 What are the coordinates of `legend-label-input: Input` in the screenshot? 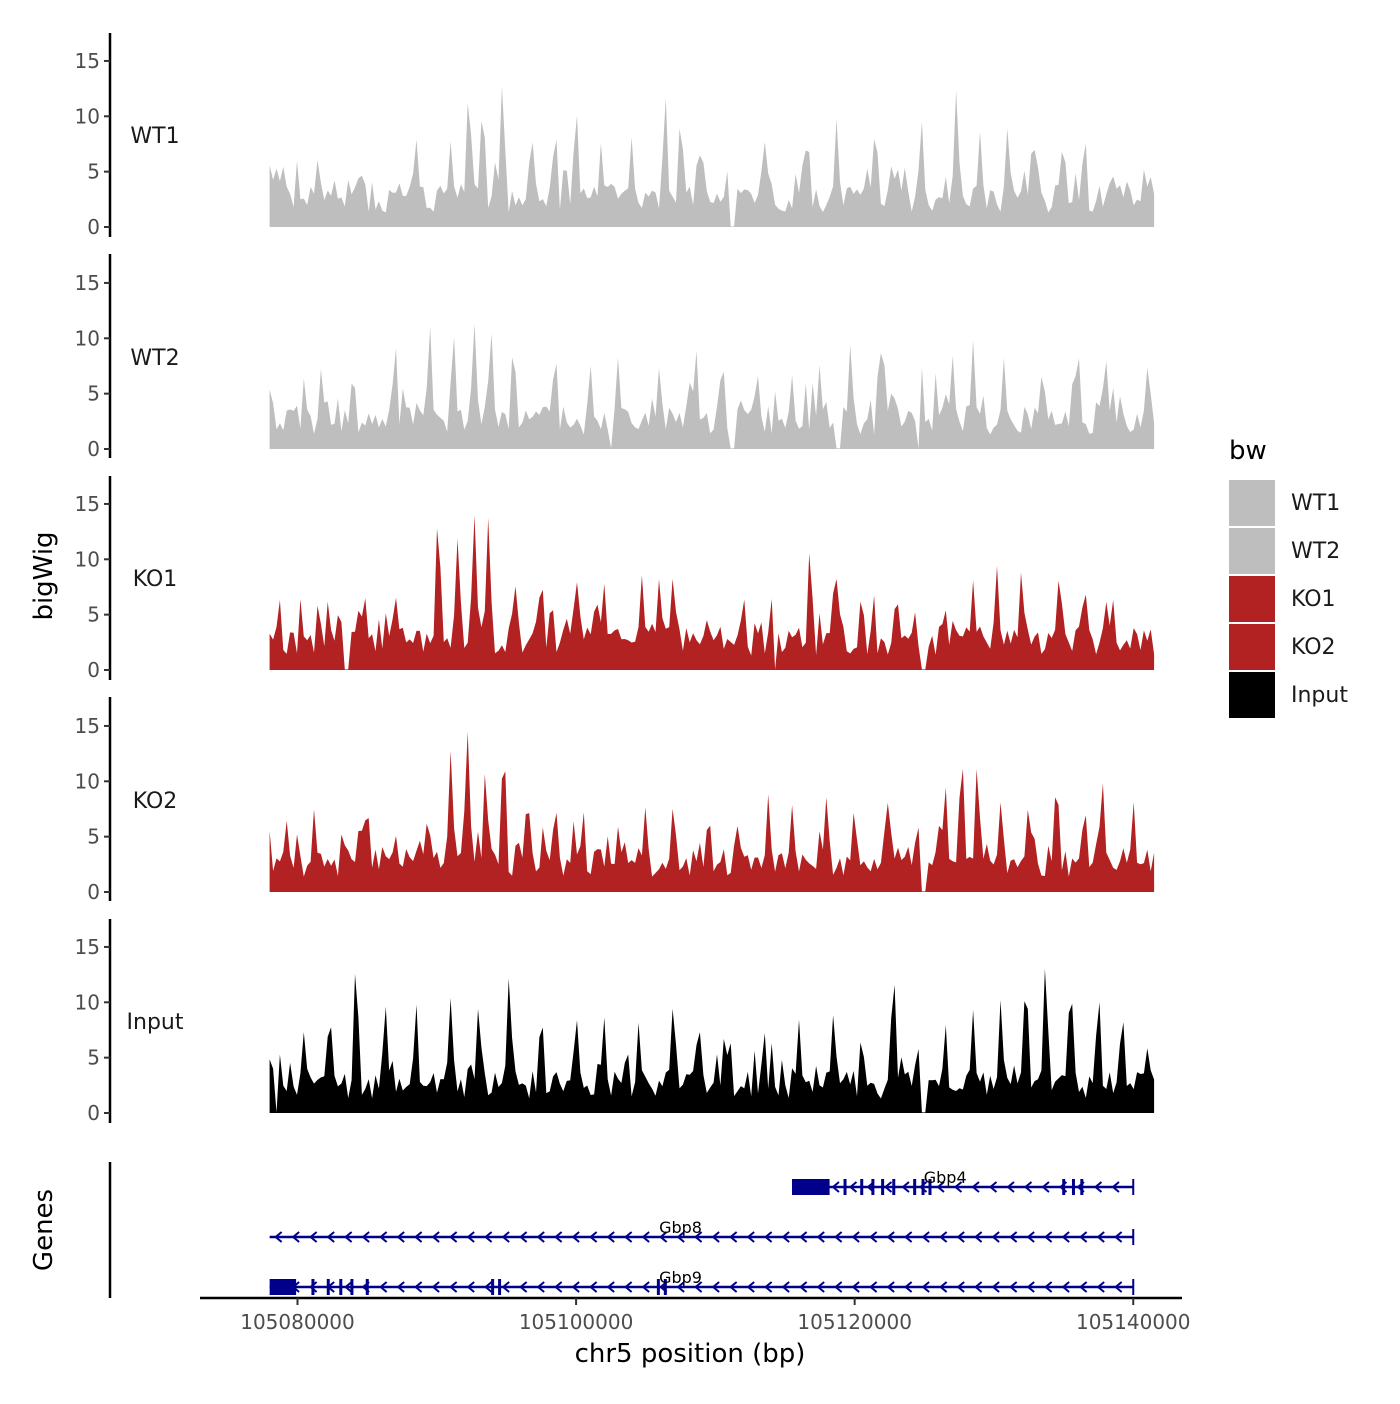 It's located at (1319, 695).